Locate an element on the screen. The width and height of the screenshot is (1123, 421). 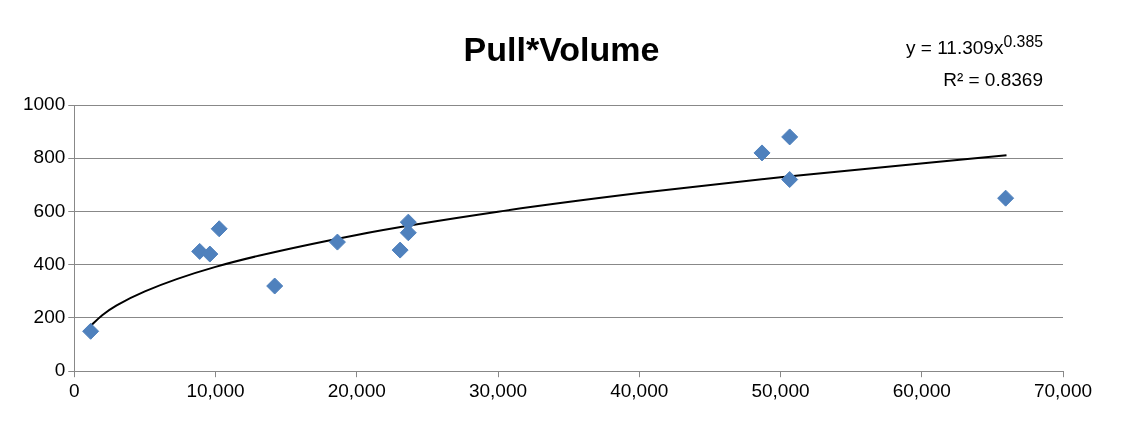
text: R² = 0.8369 is located at coordinates (992, 80).